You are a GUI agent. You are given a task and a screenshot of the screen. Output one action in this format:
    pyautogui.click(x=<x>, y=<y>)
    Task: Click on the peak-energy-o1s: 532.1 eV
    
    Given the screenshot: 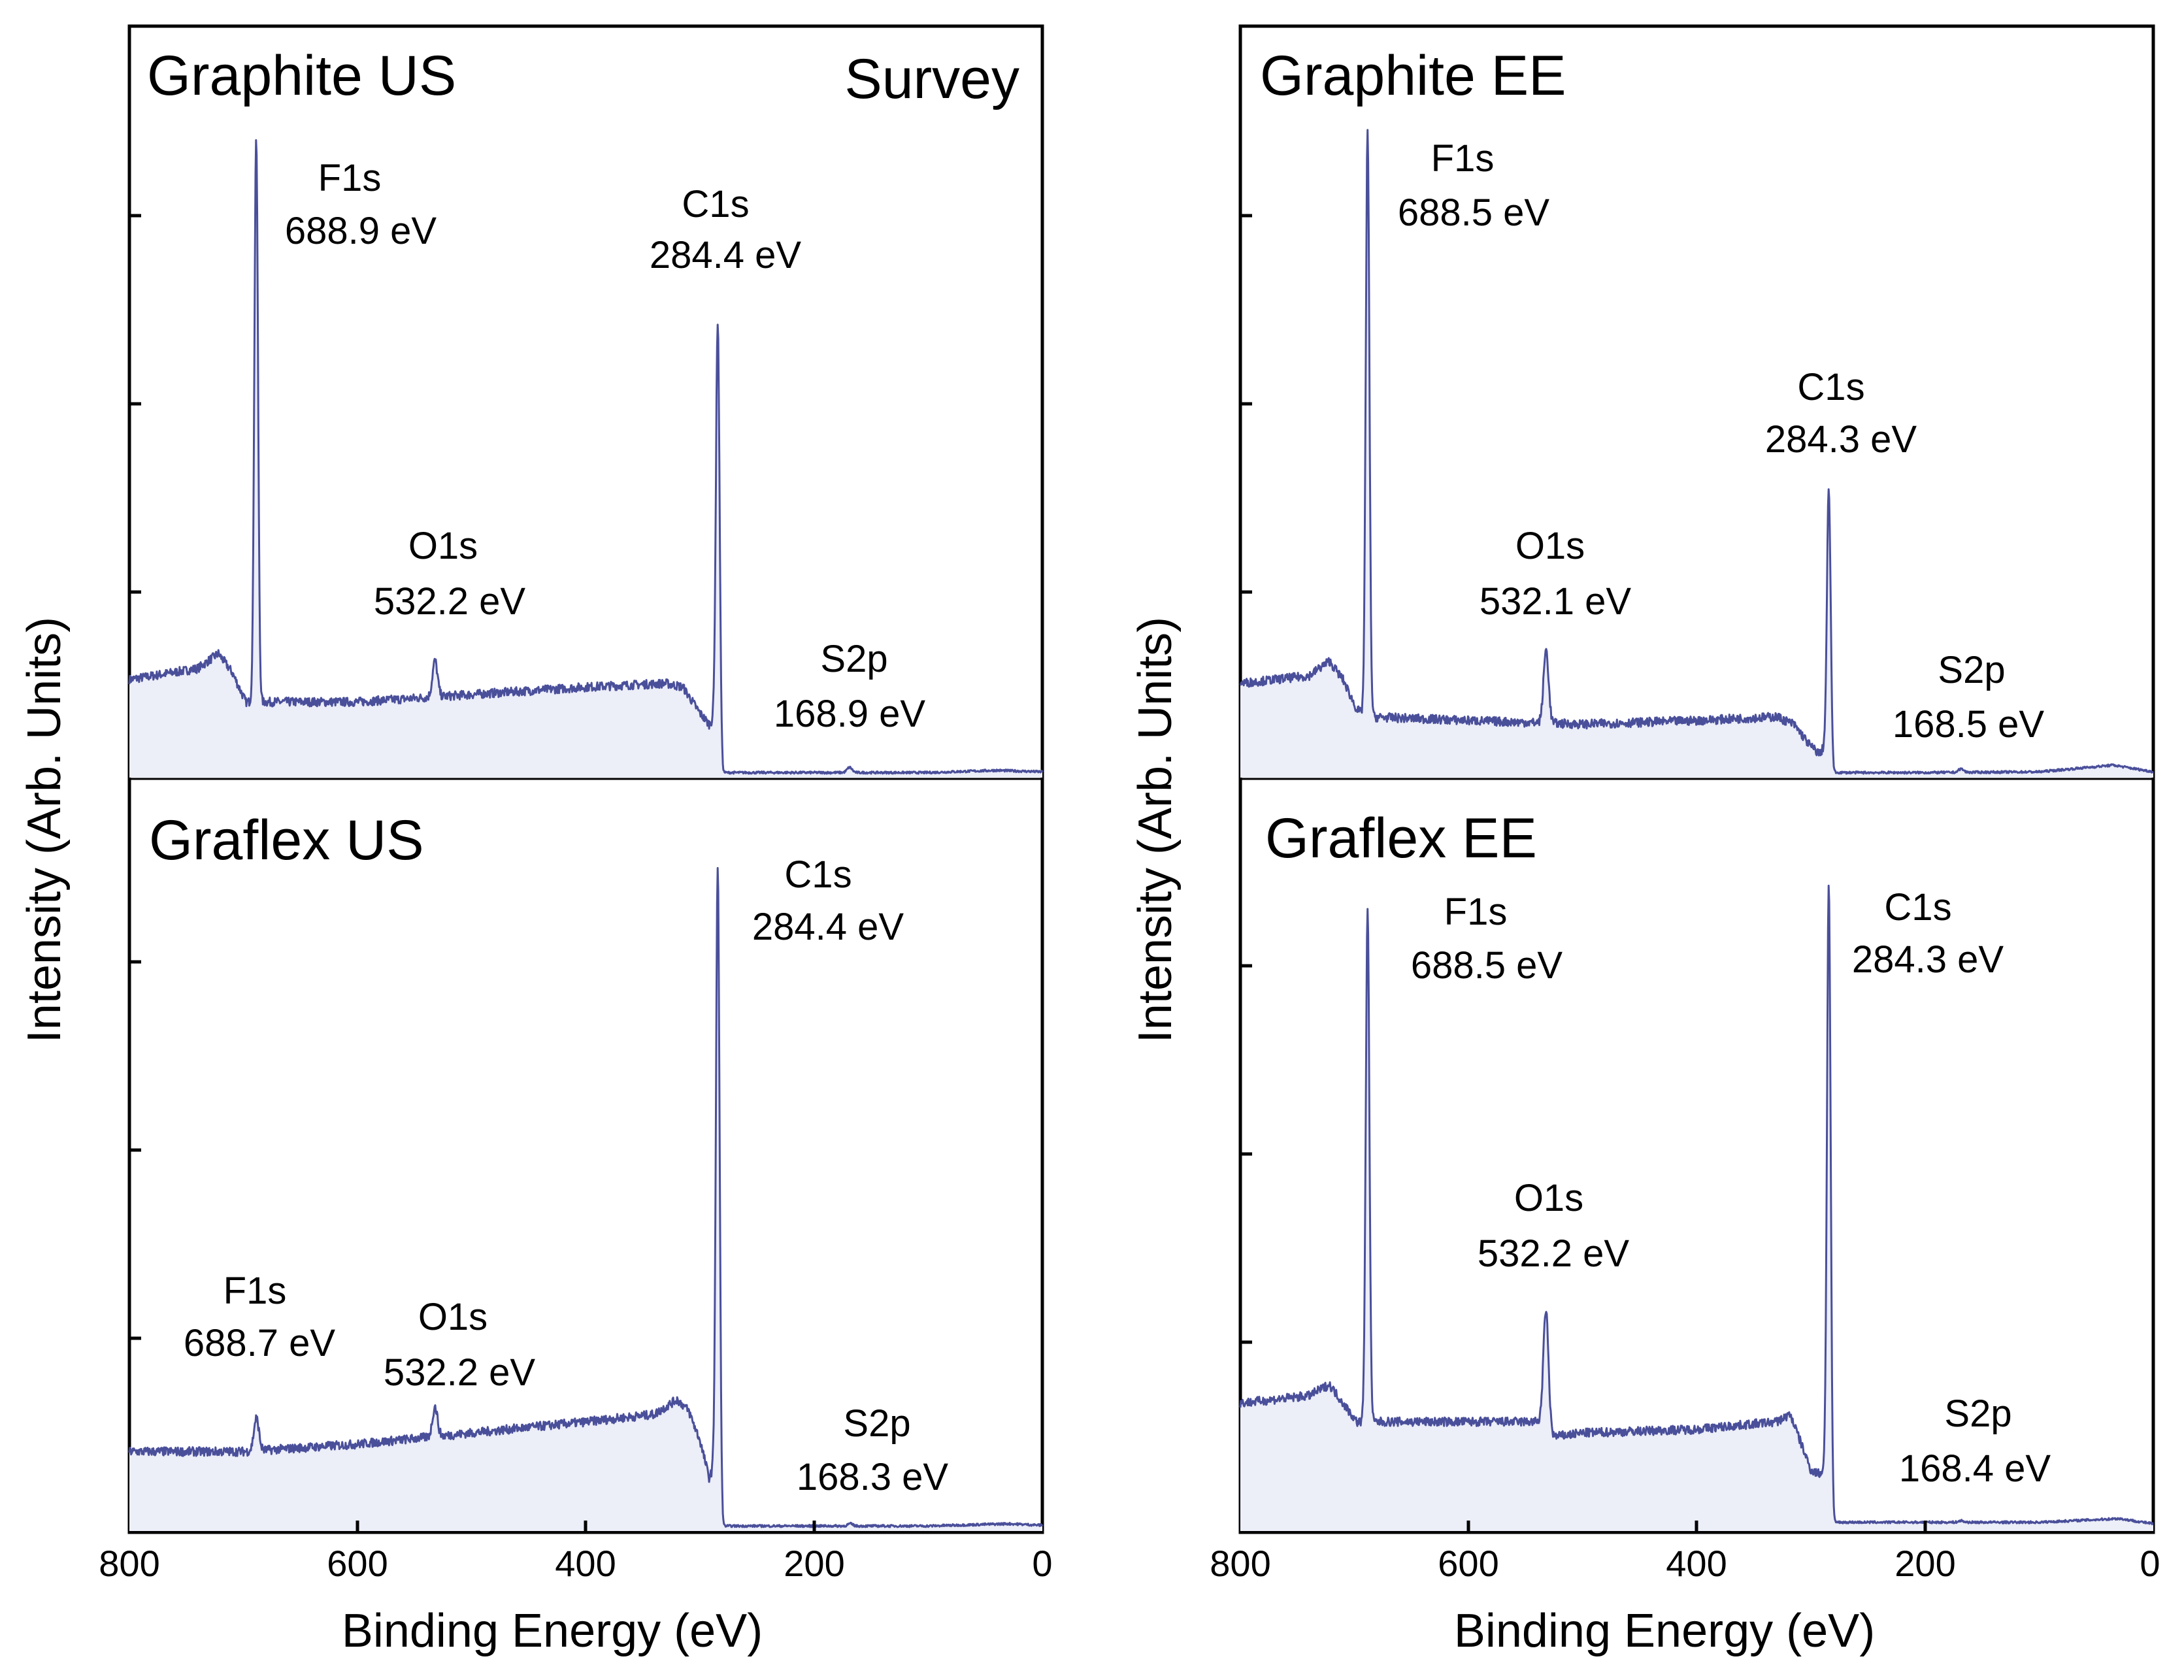 What is the action you would take?
    pyautogui.click(x=1556, y=601)
    